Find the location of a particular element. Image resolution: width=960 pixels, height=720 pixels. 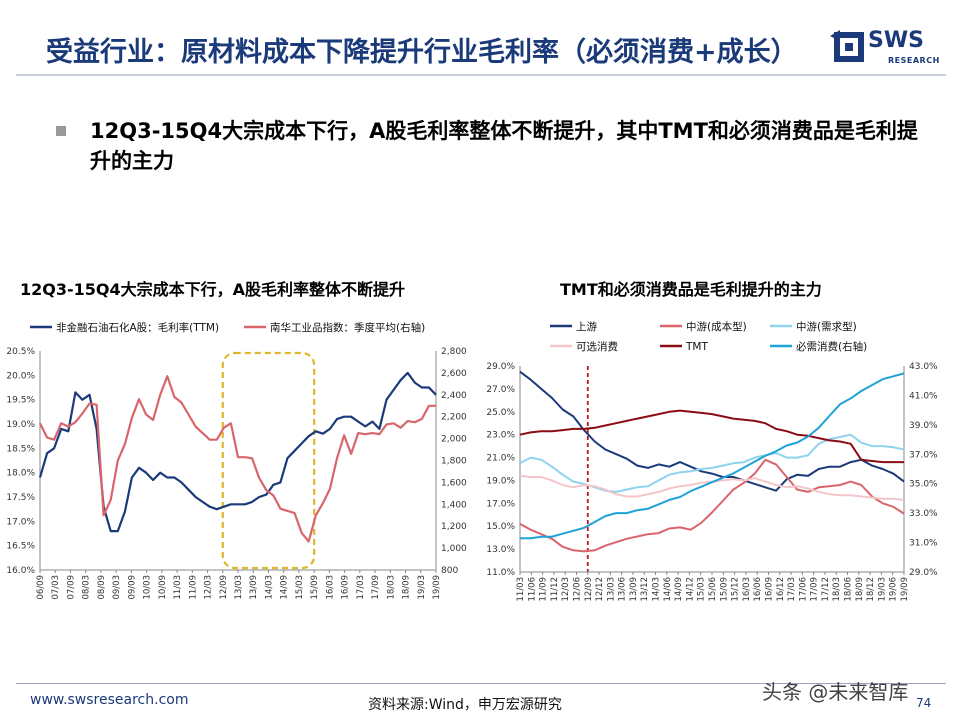

chart2-y-right-tick: 33.0% is located at coordinates (923, 514).